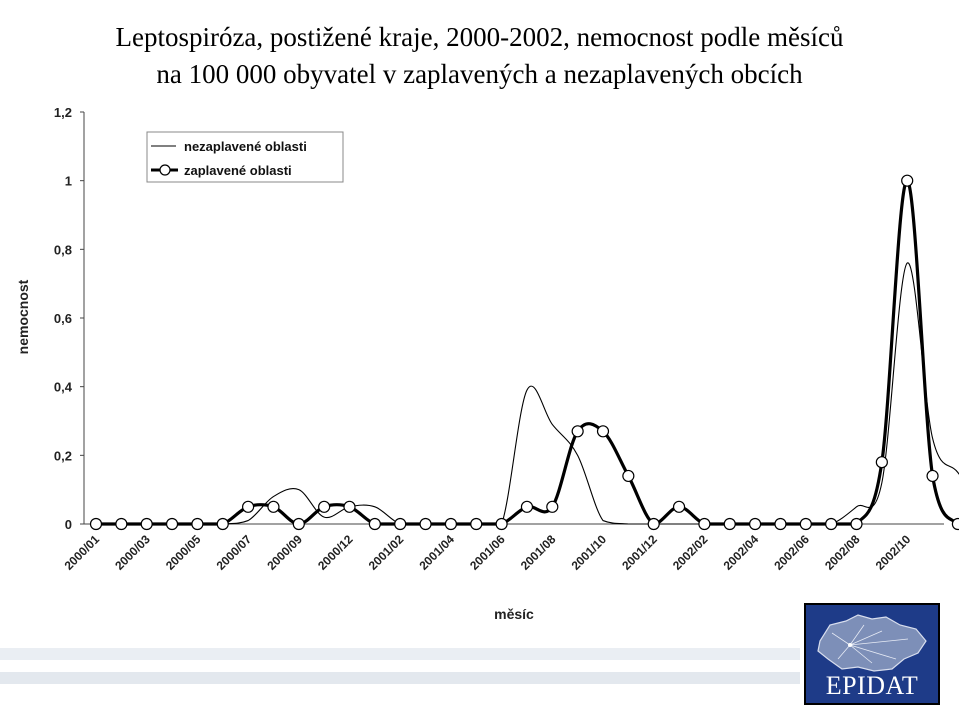  Describe the element at coordinates (63, 455) in the screenshot. I see `y-tick-label: 0,2` at that location.